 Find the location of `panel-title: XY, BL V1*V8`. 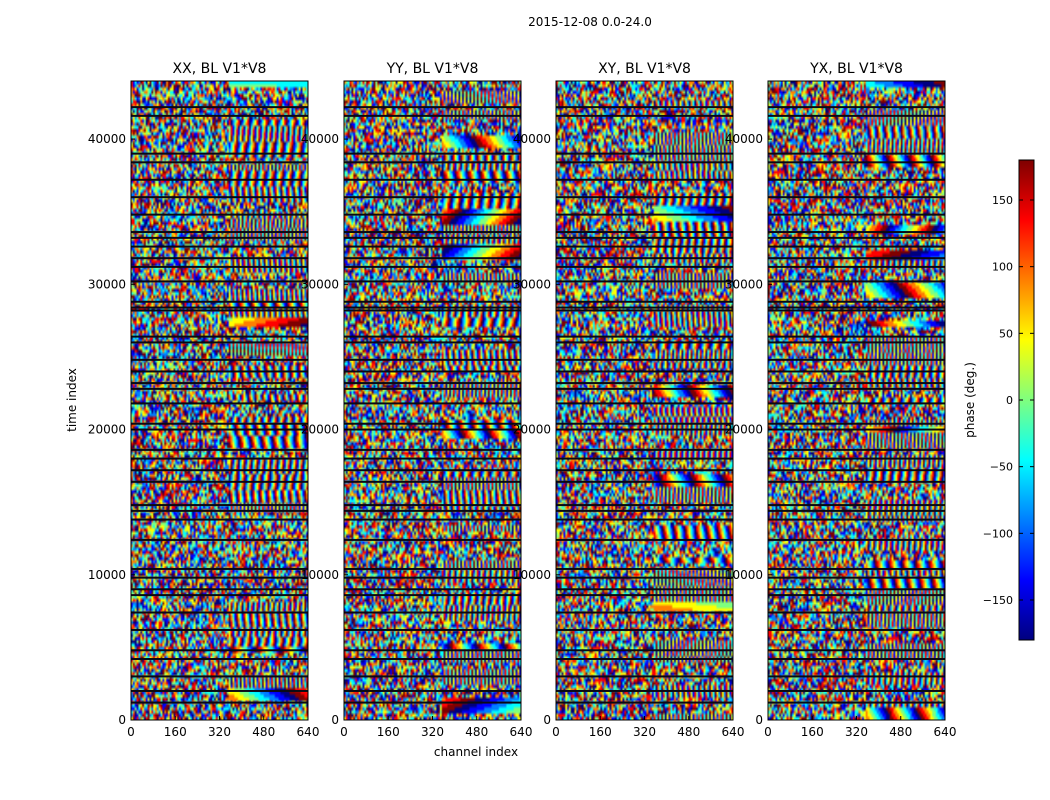

panel-title: XY, BL V1*V8 is located at coordinates (644, 69).